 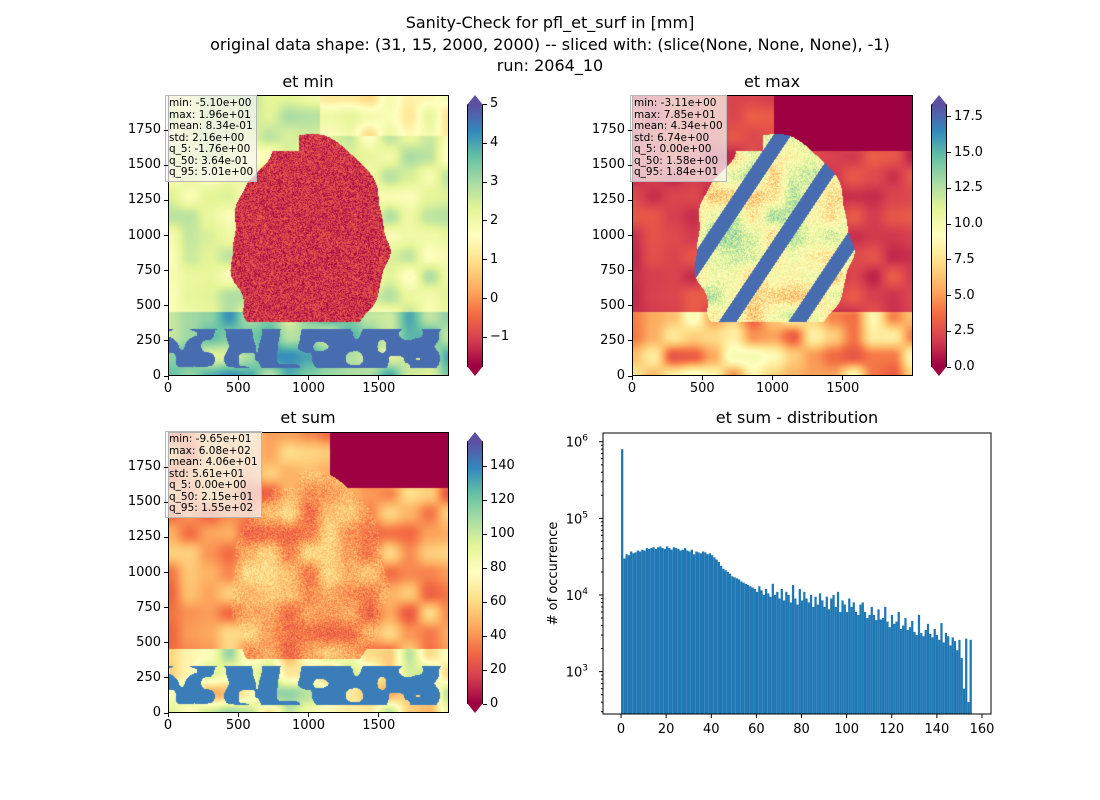 I want to click on colorbar-extend-max, so click(x=939, y=100).